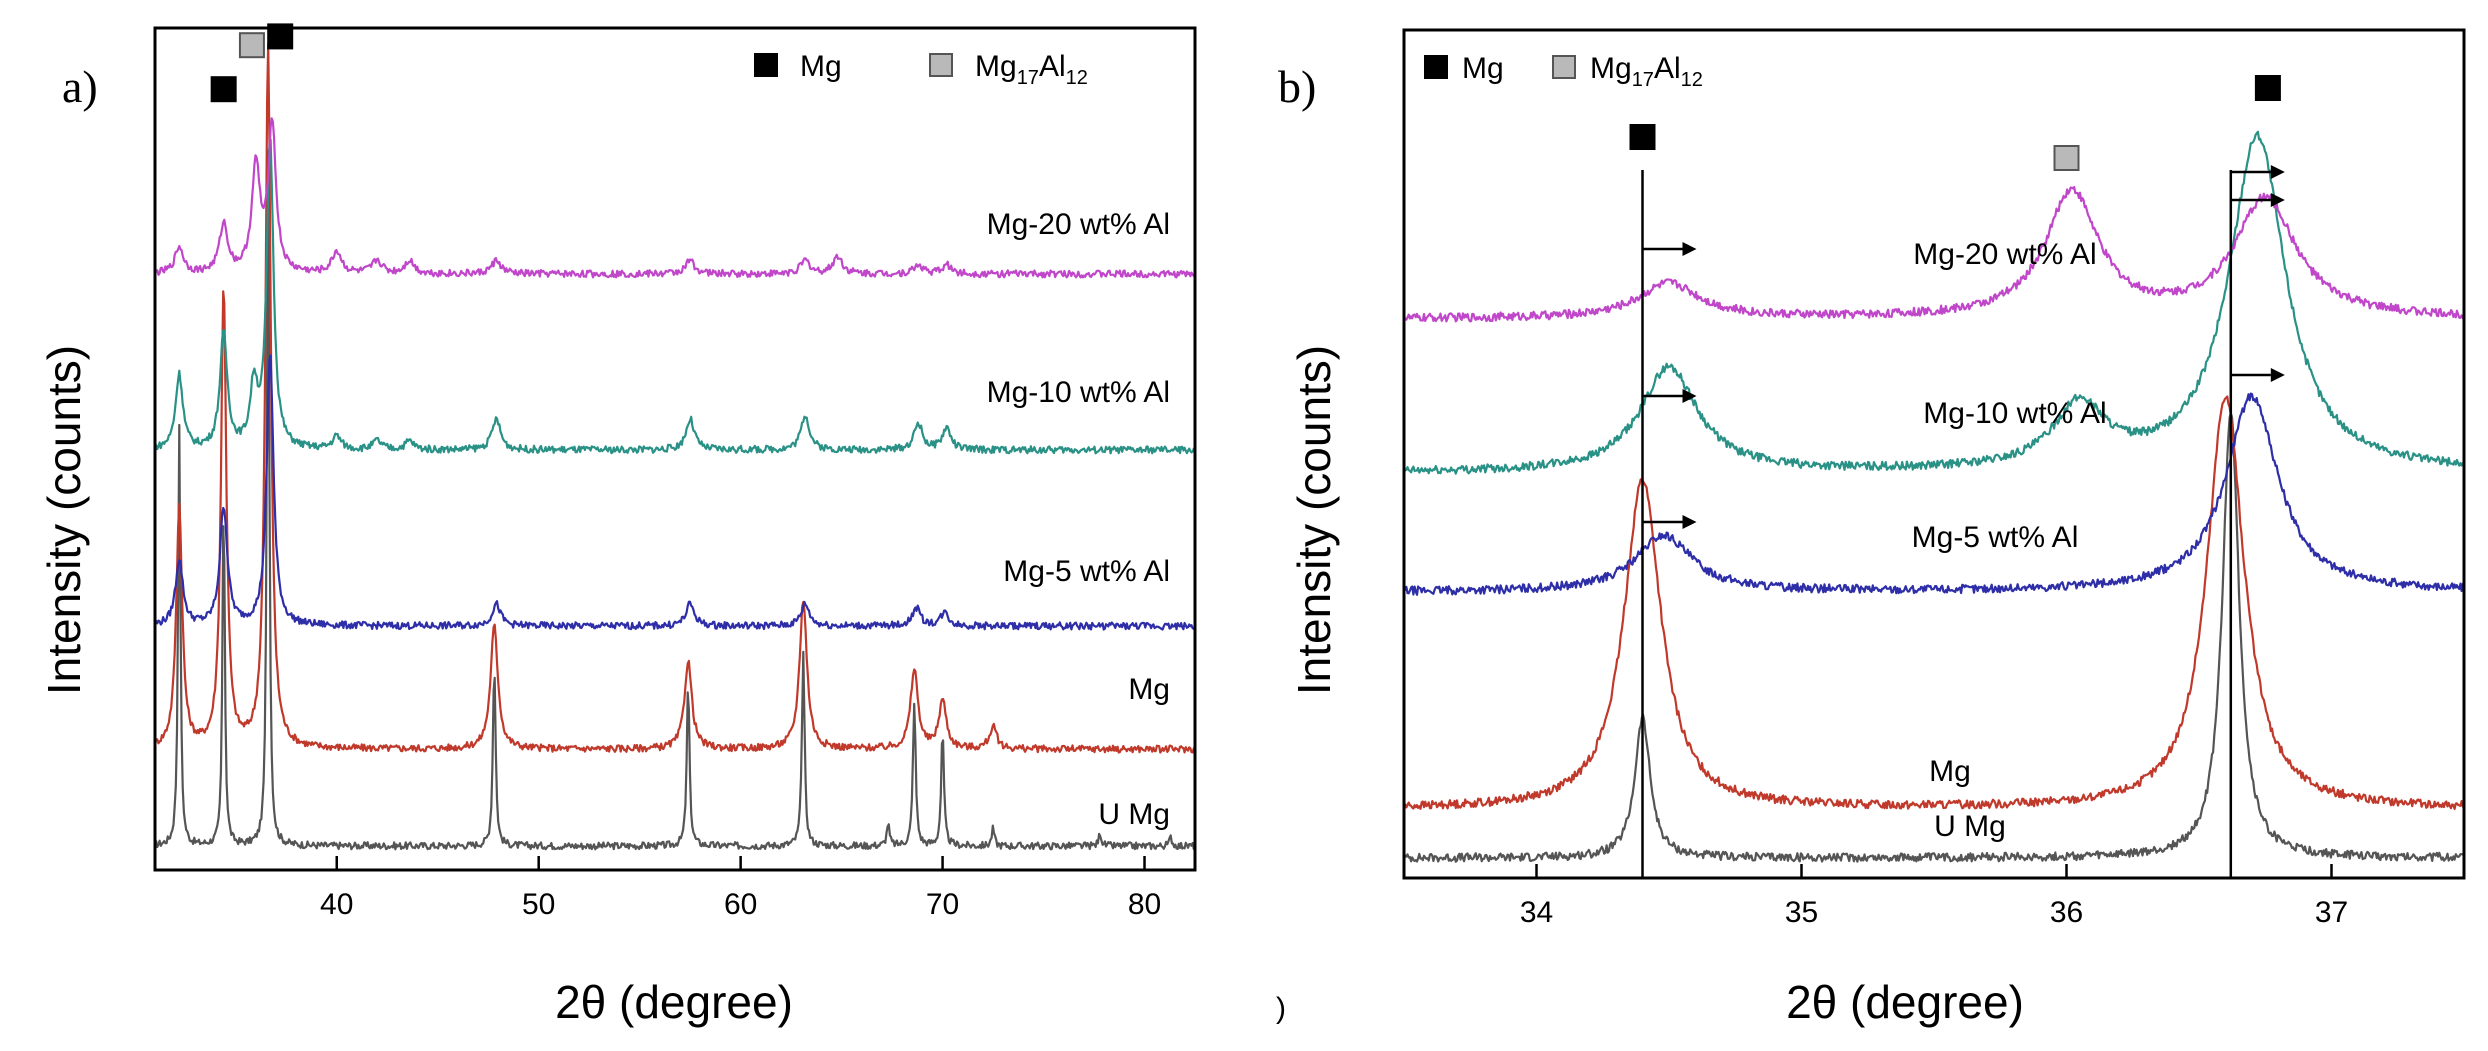 This screenshot has width=2488, height=1051. Describe the element at coordinates (252, 63) in the screenshot. I see `panel-a-peak-markers` at that location.